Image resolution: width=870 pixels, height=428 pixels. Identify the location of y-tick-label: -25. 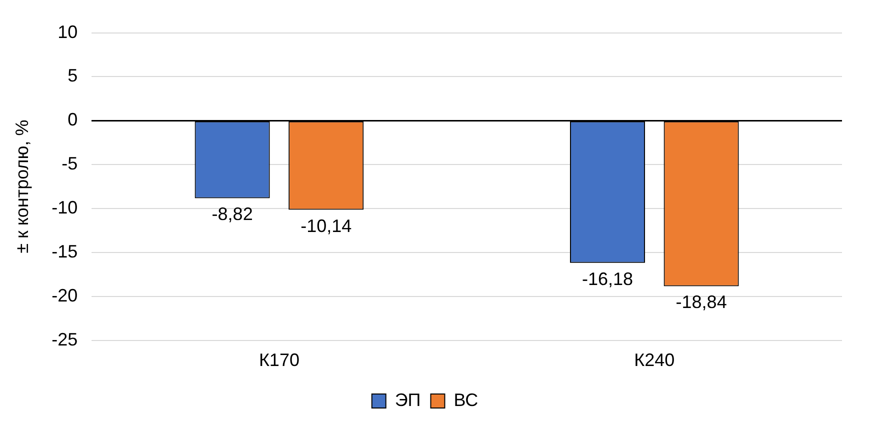
(65, 339).